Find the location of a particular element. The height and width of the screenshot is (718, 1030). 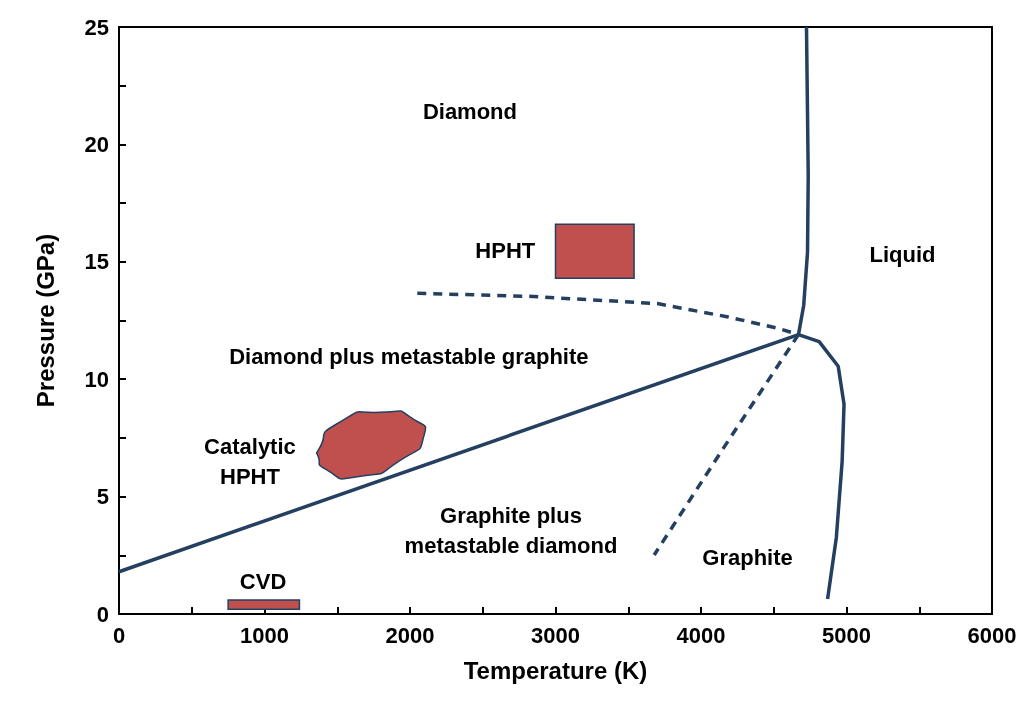

x-tick-label: 3000 is located at coordinates (555, 635).